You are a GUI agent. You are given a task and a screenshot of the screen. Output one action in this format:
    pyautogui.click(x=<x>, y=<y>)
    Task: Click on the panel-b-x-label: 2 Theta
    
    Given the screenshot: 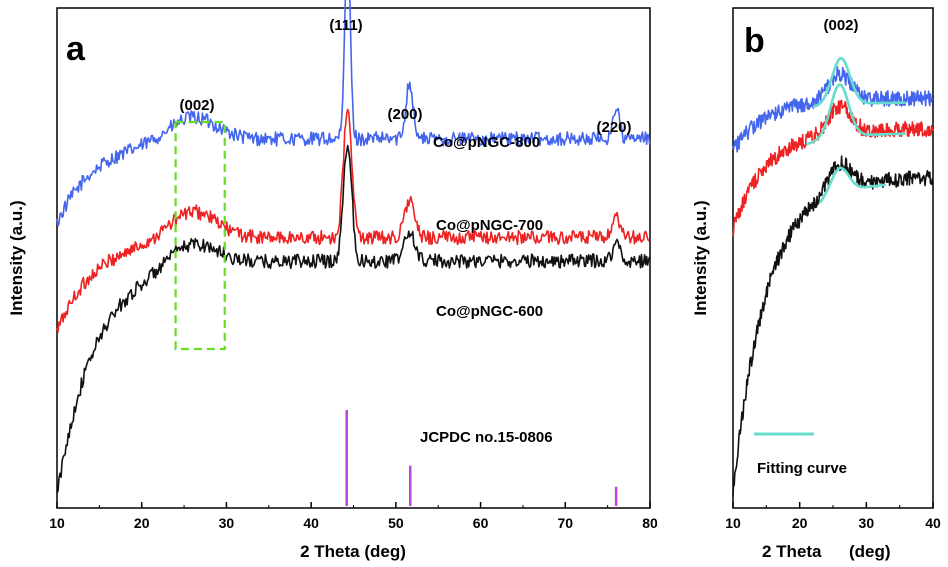 What is the action you would take?
    pyautogui.click(x=792, y=551)
    